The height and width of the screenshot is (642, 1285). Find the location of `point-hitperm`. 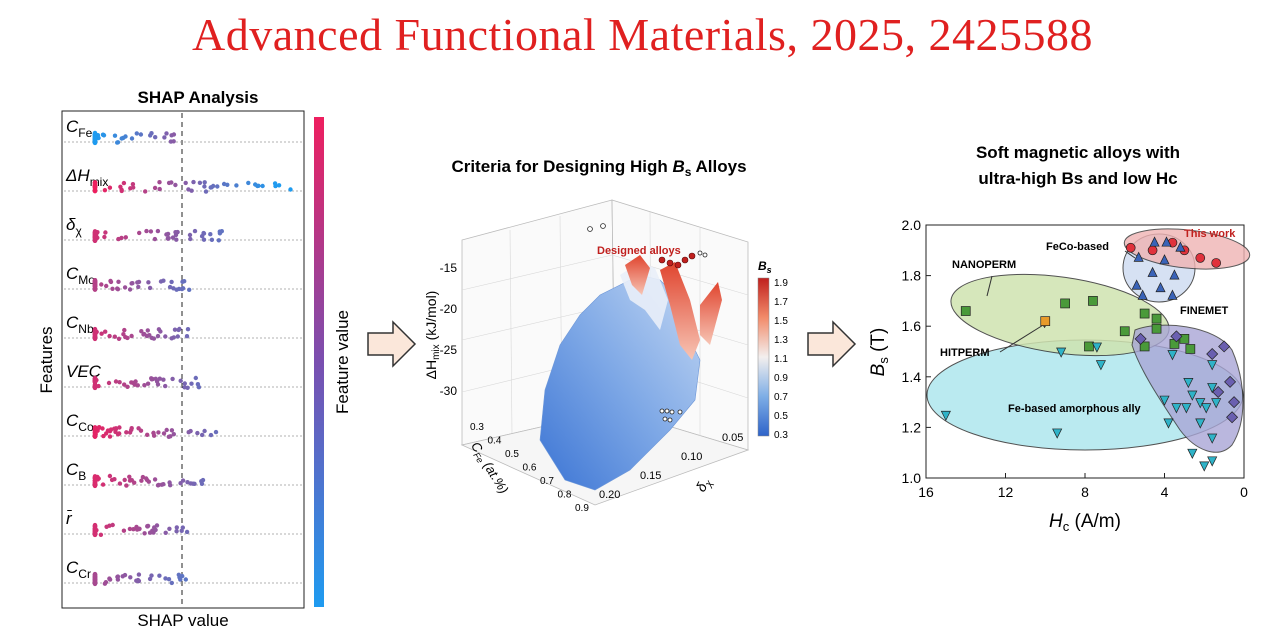

point-hitperm is located at coordinates (1045, 321).